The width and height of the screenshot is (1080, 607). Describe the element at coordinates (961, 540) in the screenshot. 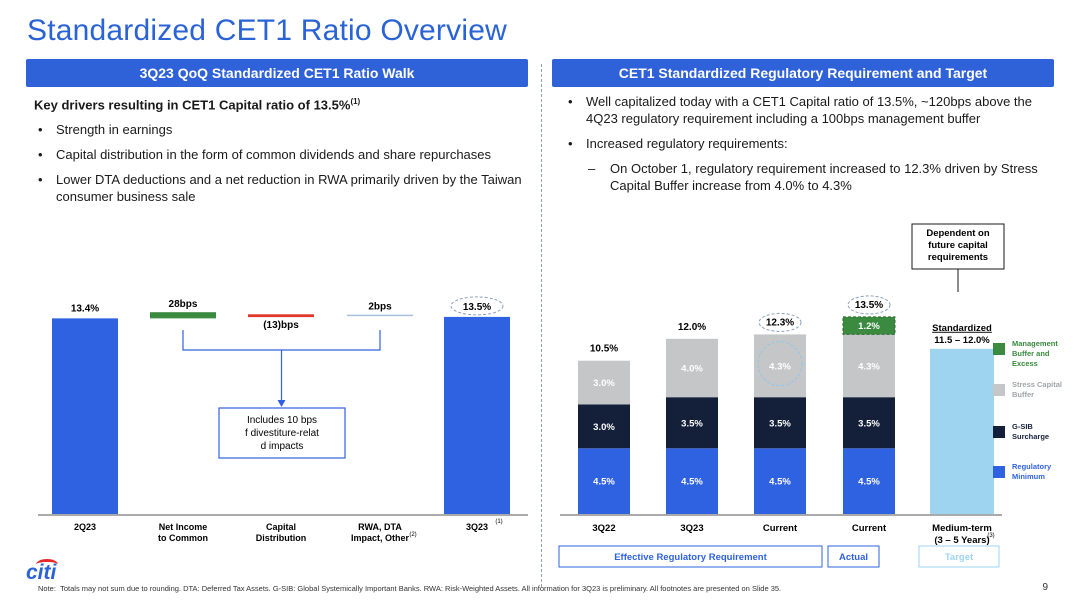

I see `req-tick-sub-4: (3 – 5 Years)` at that location.